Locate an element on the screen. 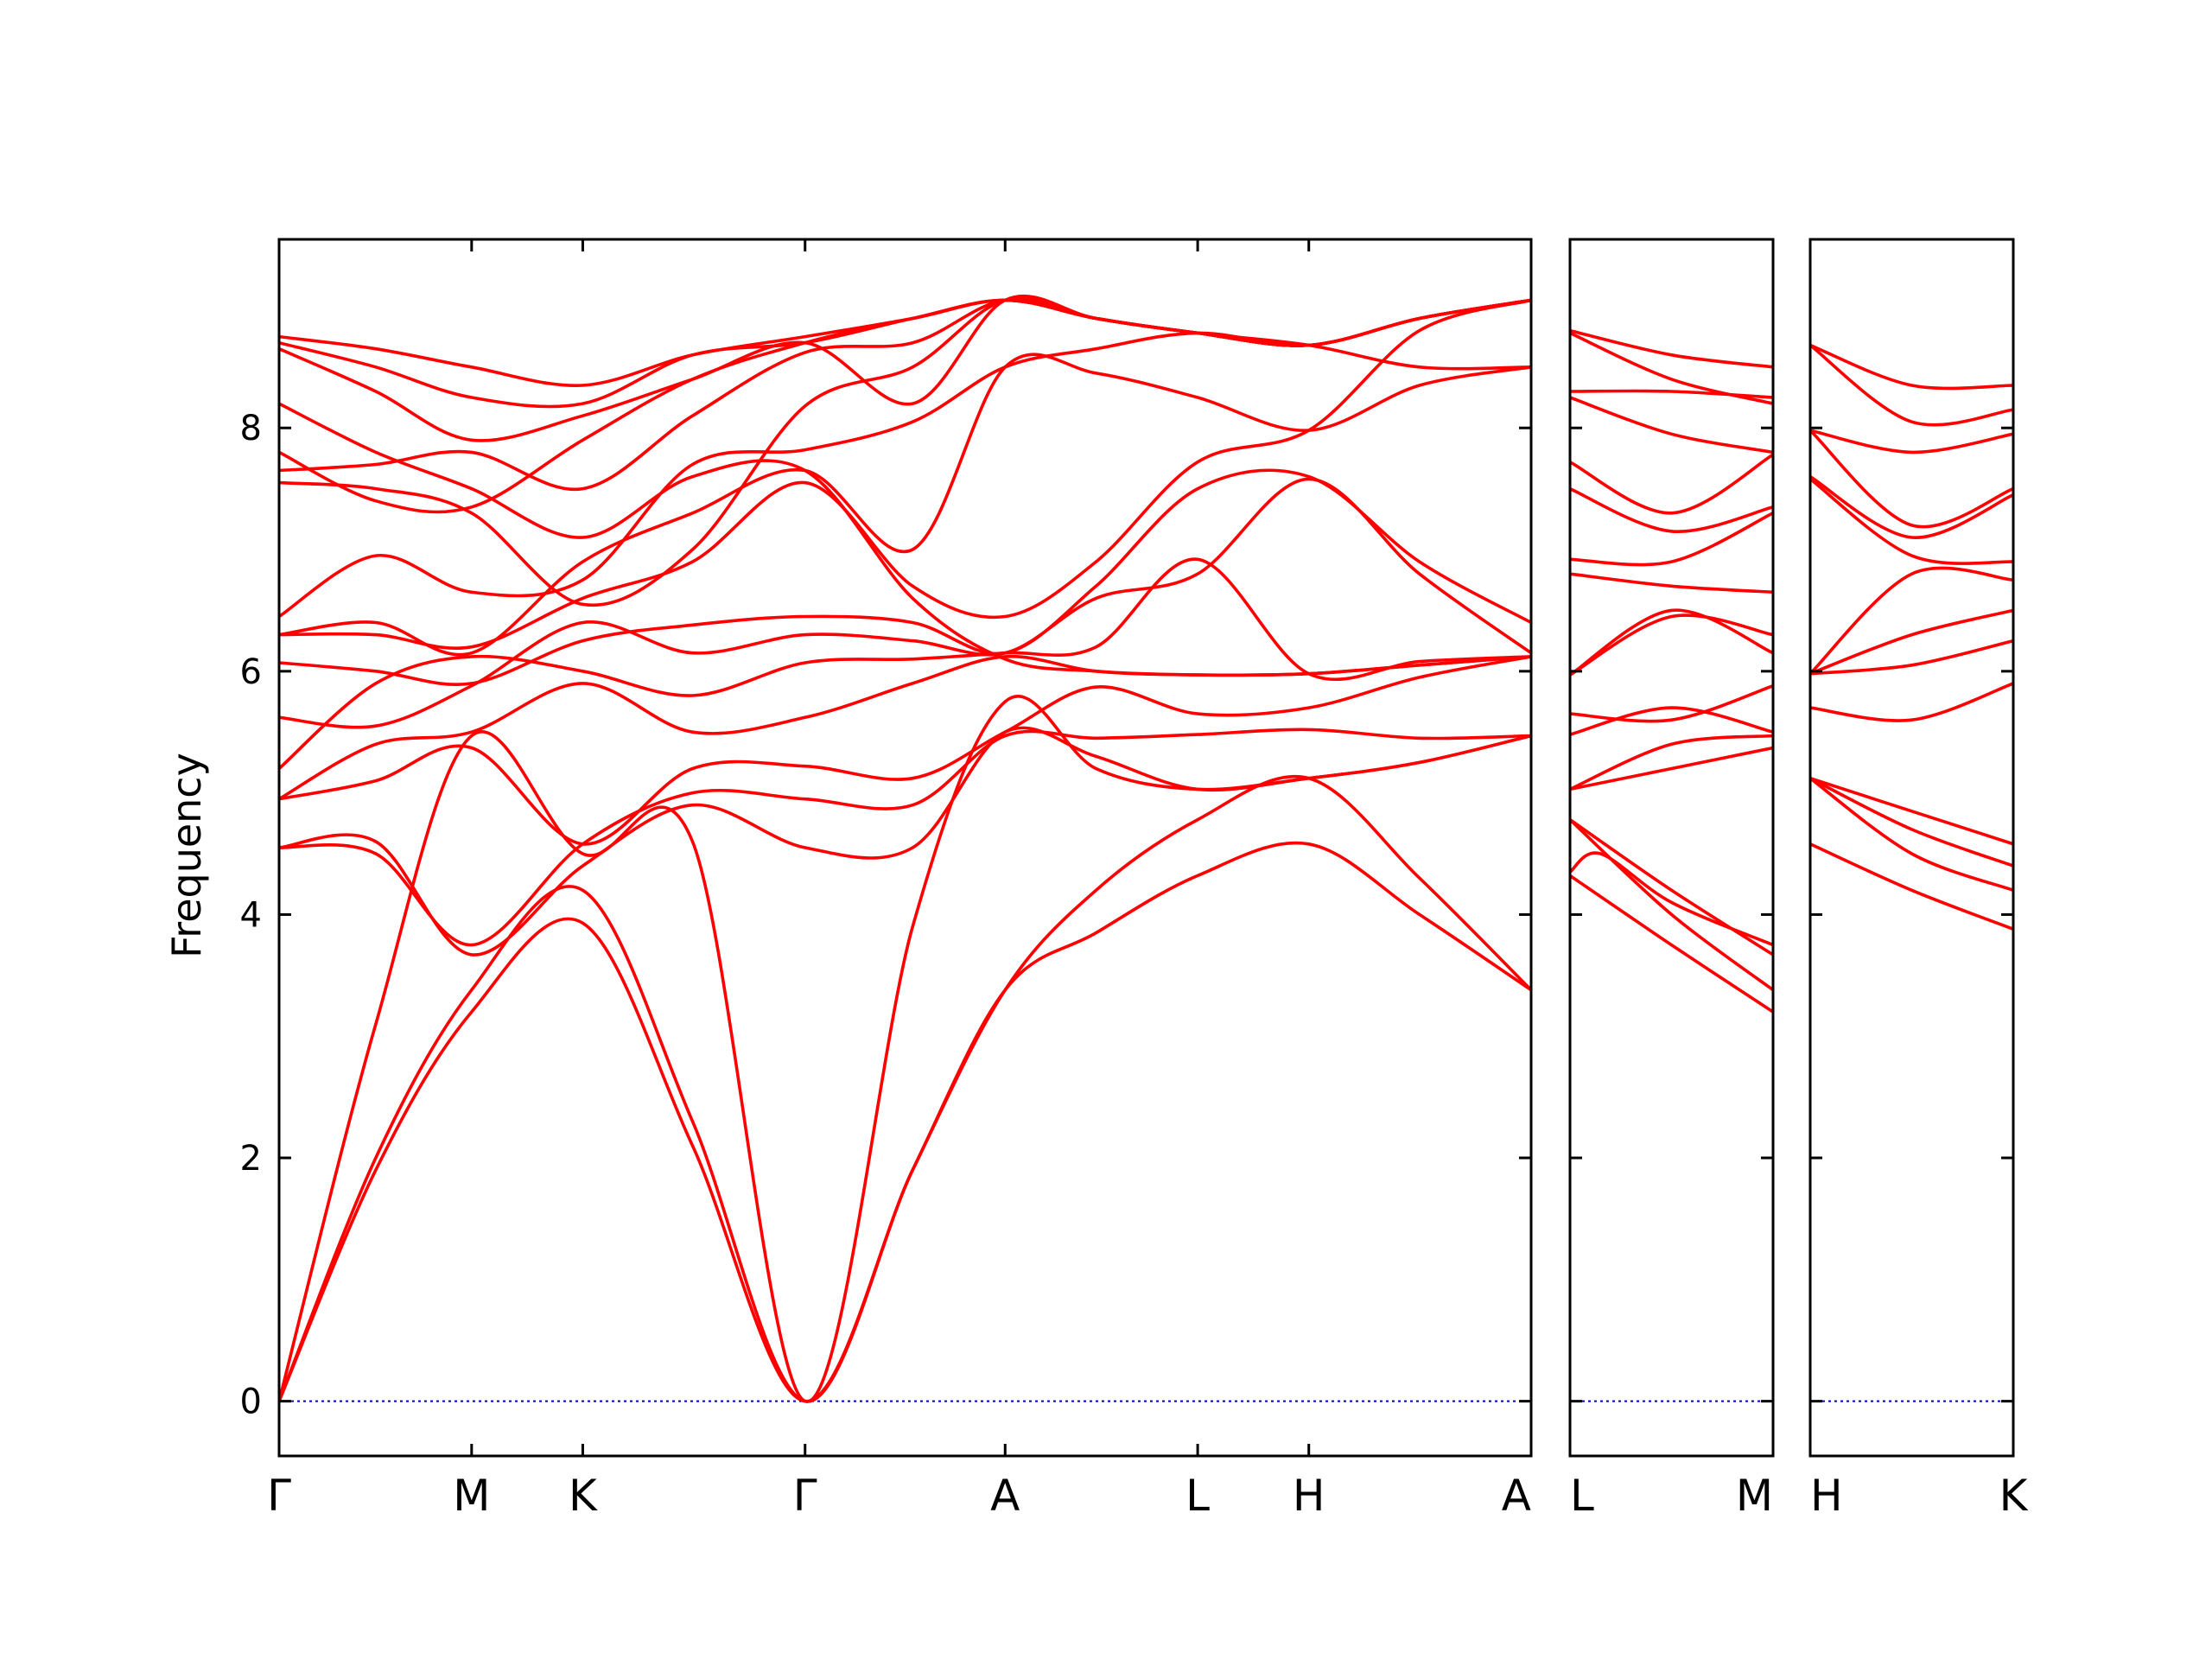 The width and height of the screenshot is (2212, 1659). y-tick-label: 4 is located at coordinates (251, 915).